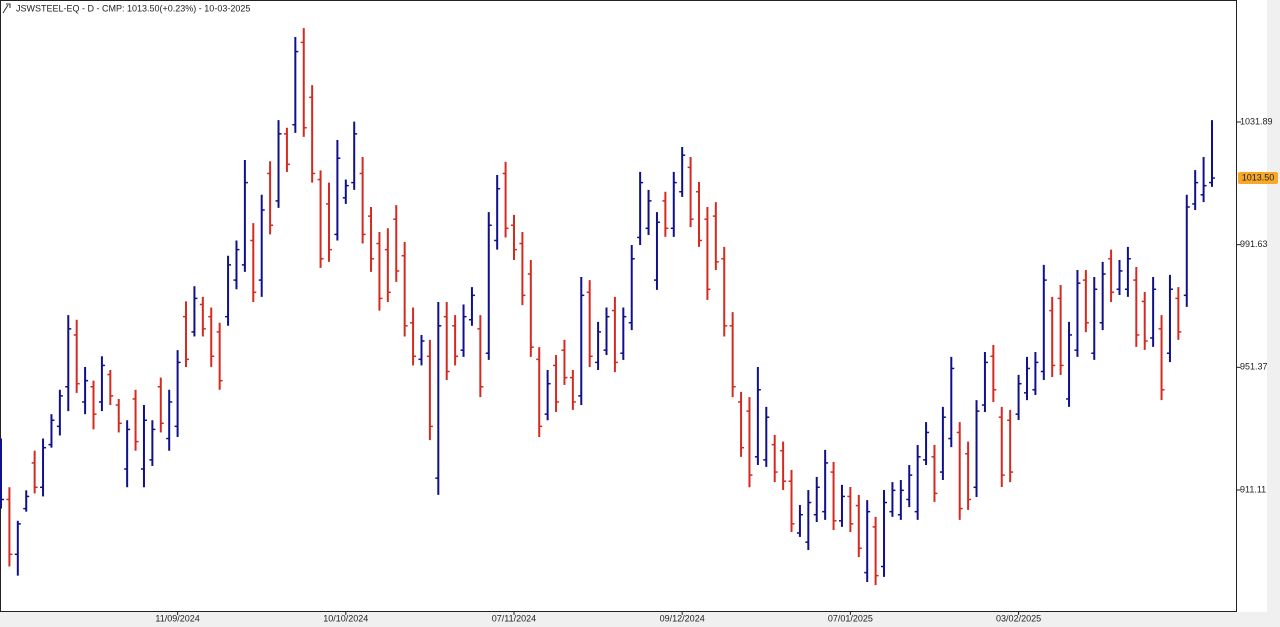  What do you see at coordinates (1253, 489) in the screenshot?
I see `y-tick-label: 911.11` at bounding box center [1253, 489].